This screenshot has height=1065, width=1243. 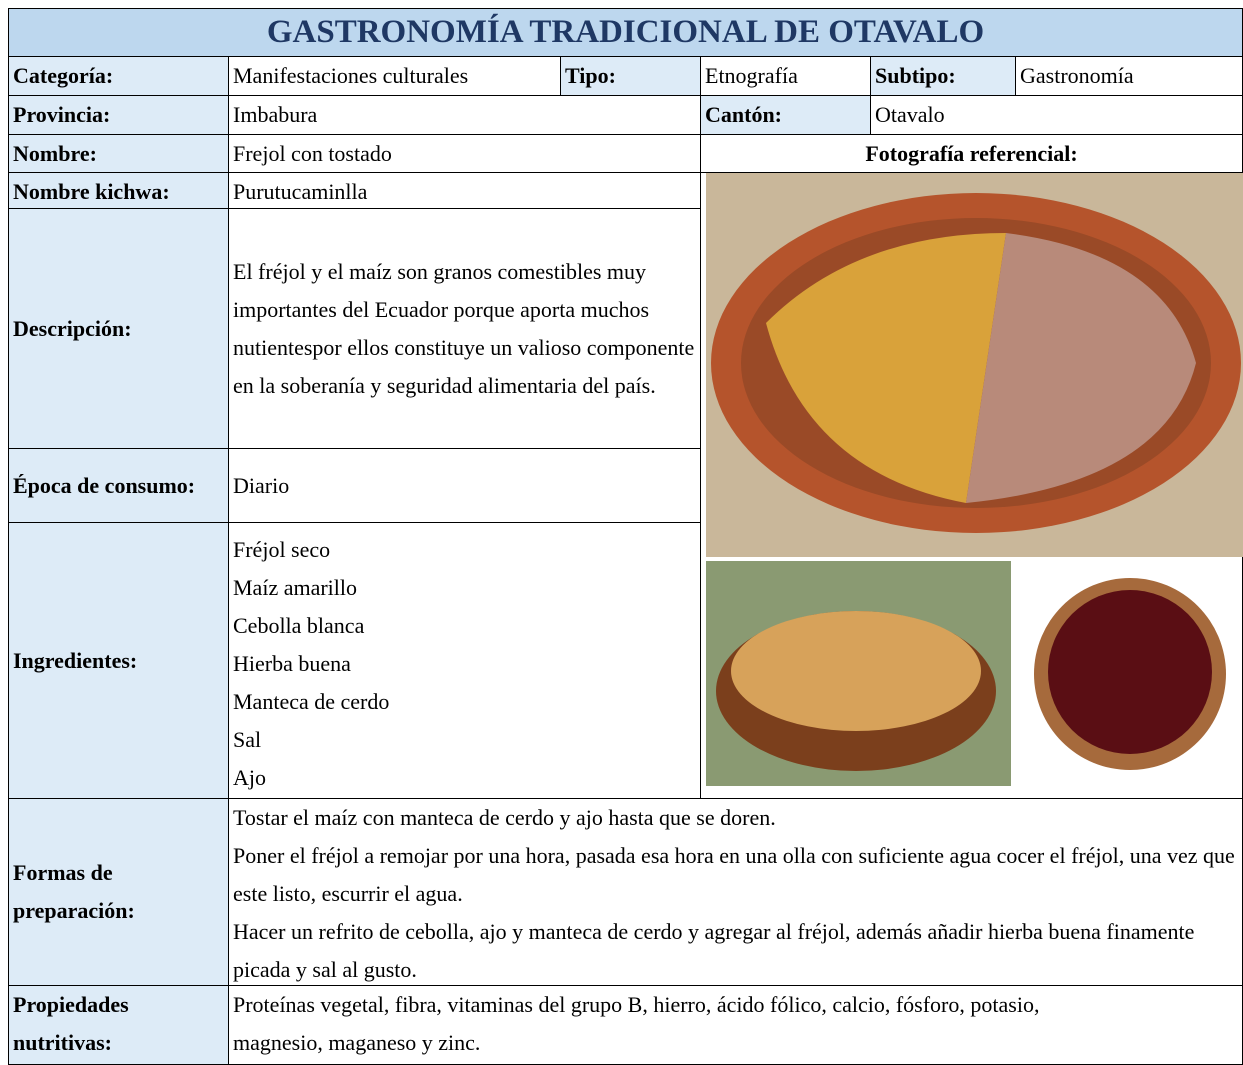 I want to click on ingredient: Sal, so click(x=247, y=739).